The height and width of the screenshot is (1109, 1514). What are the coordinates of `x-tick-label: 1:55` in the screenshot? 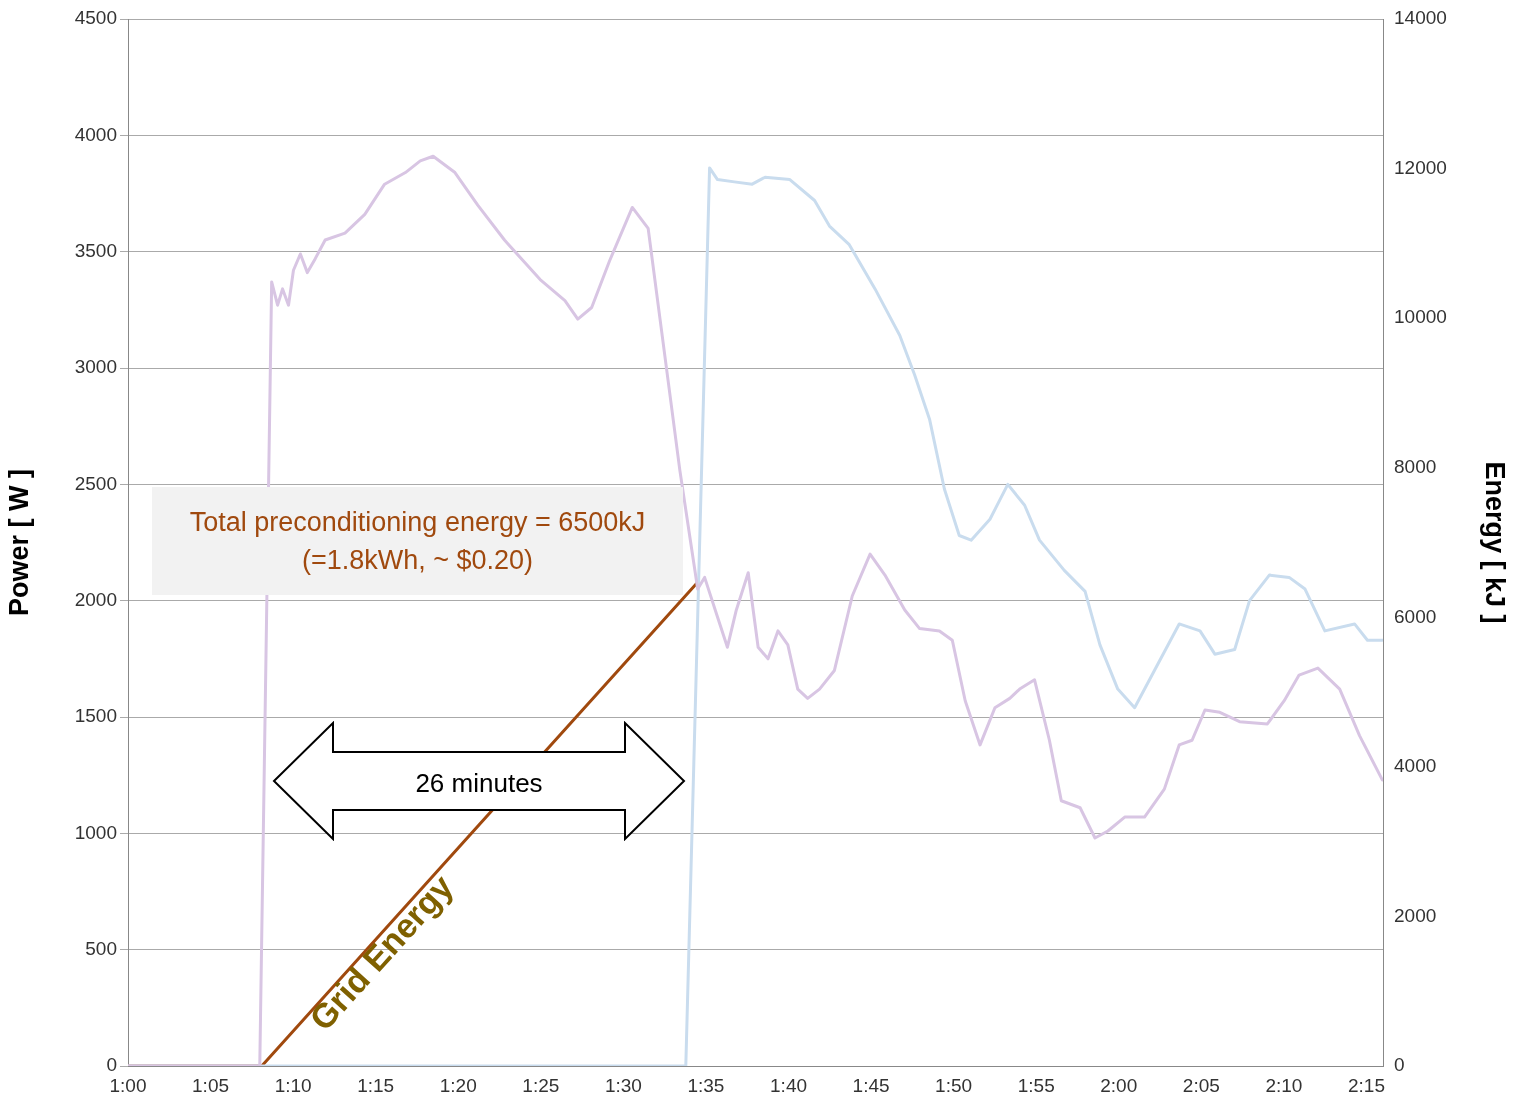 It's located at (1036, 1085).